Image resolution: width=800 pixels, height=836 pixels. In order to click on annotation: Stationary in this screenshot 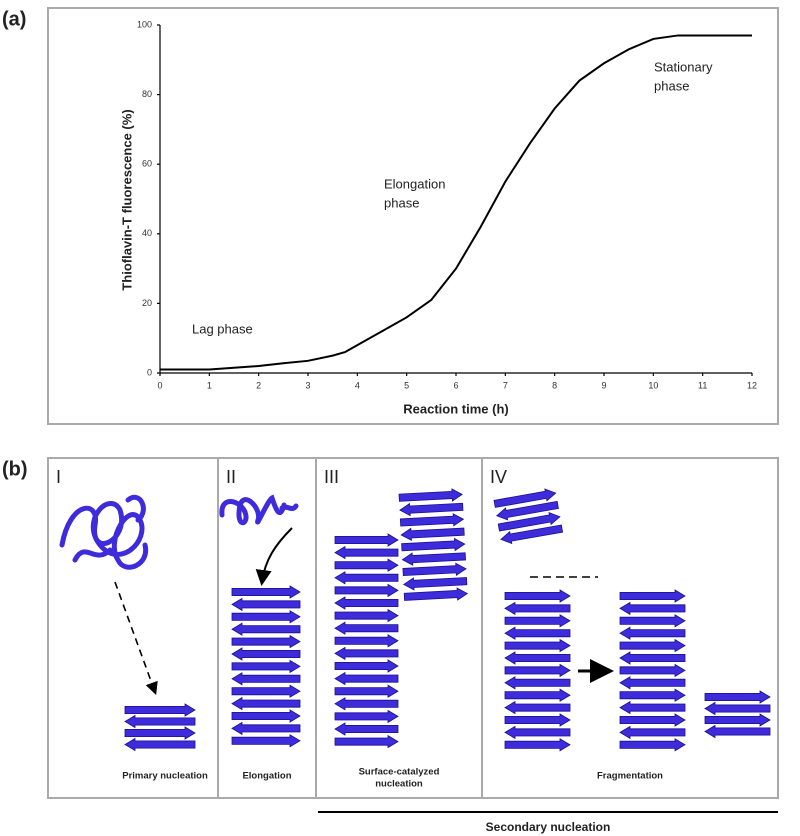, I will do `click(683, 66)`.